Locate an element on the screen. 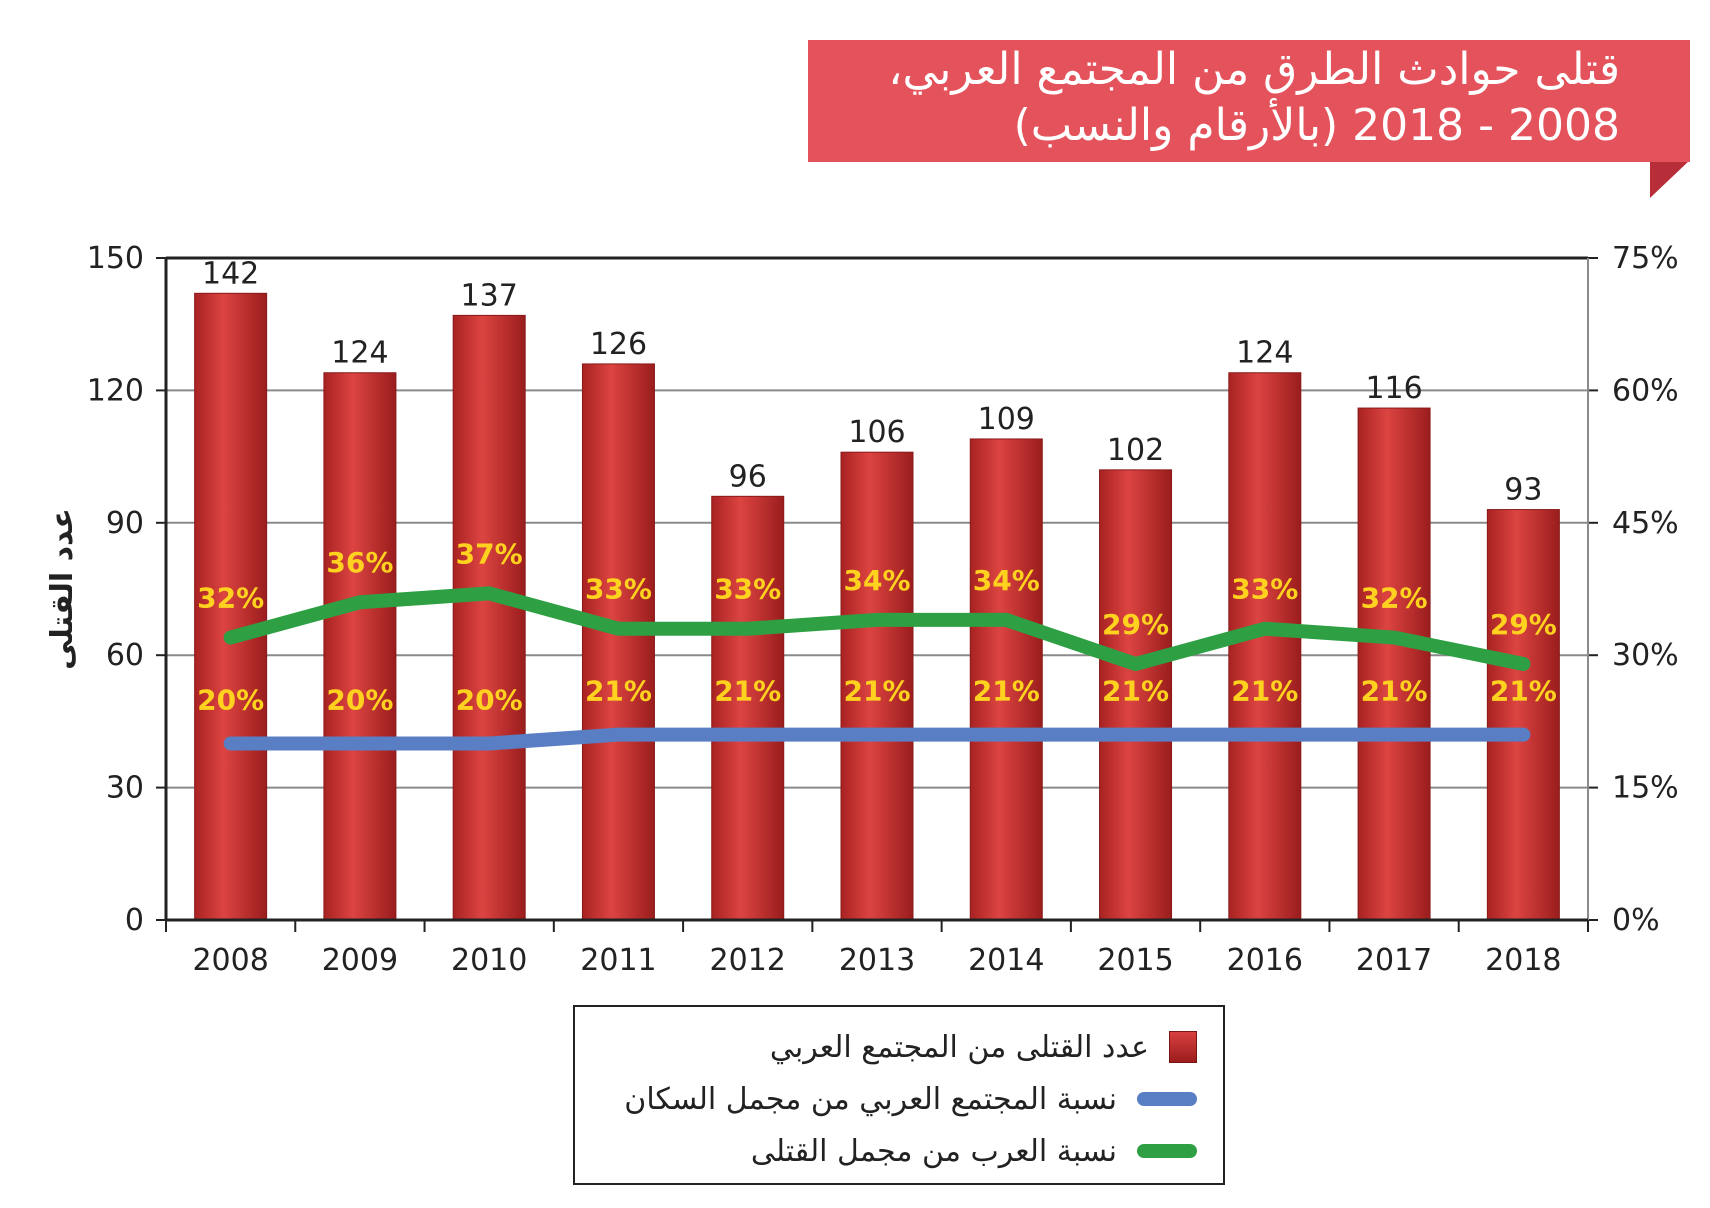  y-tick-label: 30 is located at coordinates (125, 788).